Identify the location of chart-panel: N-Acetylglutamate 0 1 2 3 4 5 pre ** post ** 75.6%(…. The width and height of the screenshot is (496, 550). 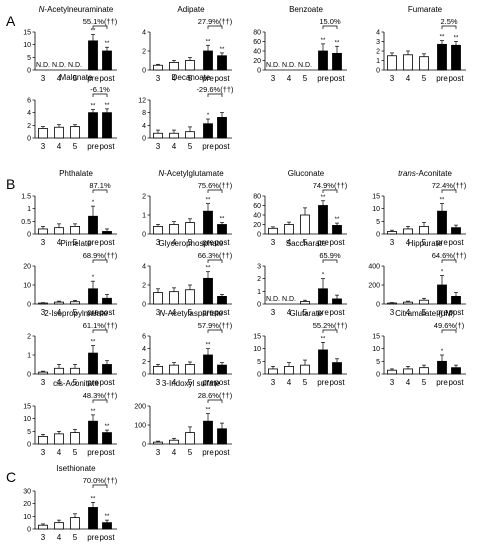
(187, 208).